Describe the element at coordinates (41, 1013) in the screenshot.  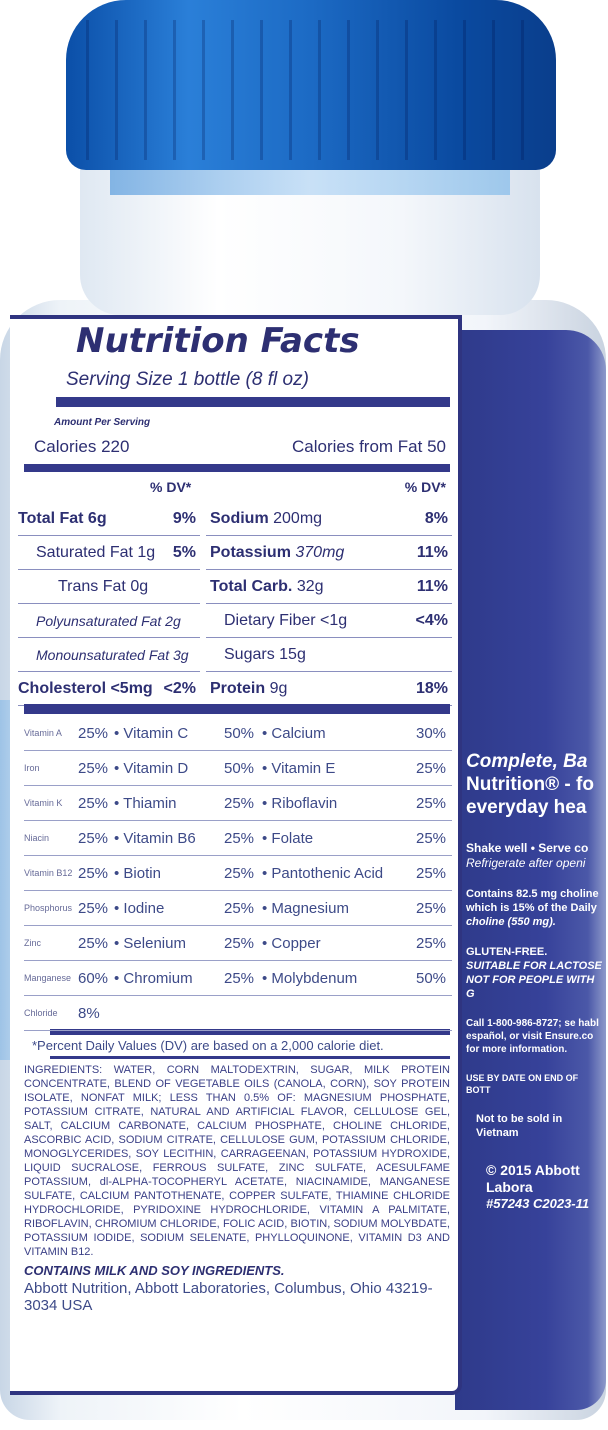
I see `vitamin-text: Chloride` at that location.